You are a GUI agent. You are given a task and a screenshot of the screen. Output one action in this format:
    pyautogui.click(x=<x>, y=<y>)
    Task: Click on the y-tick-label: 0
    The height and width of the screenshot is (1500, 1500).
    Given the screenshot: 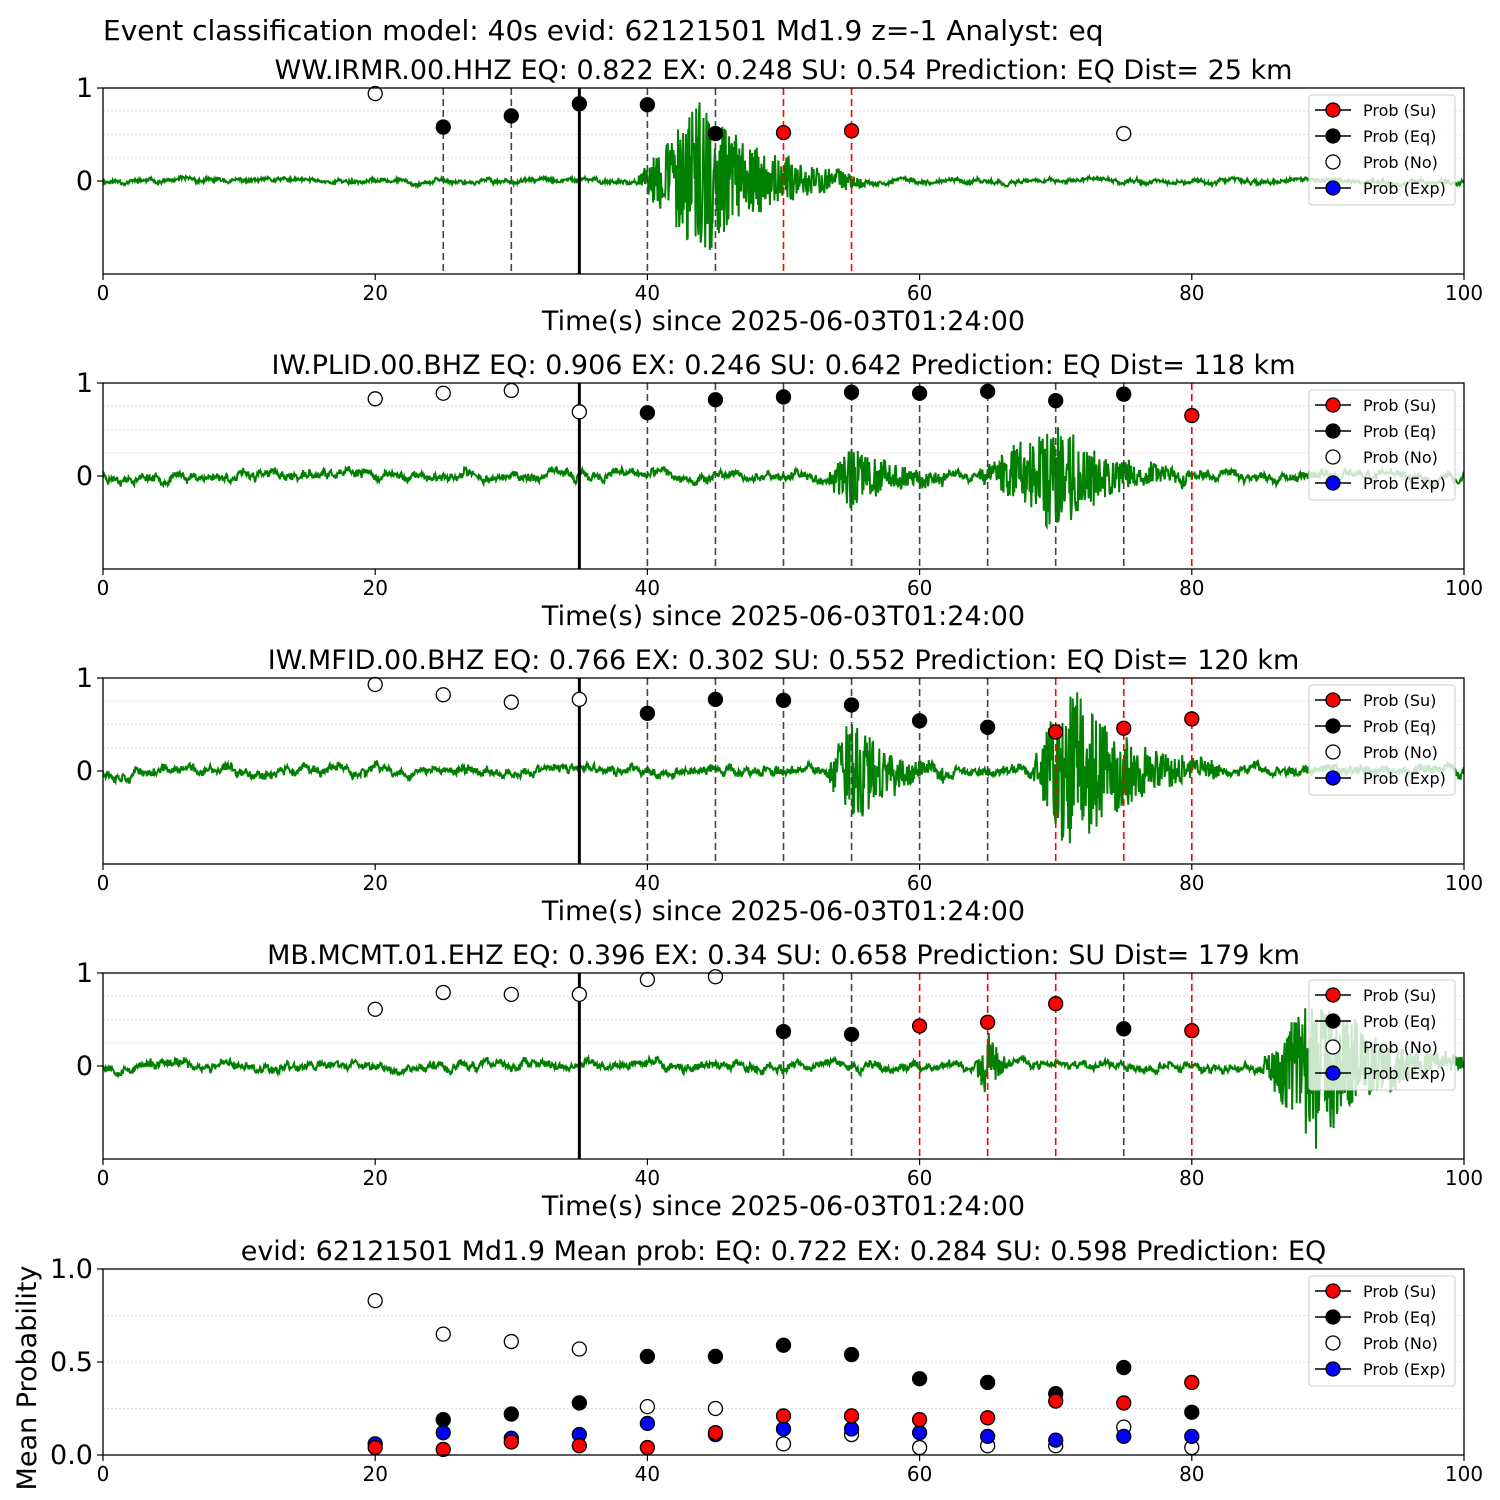 What is the action you would take?
    pyautogui.click(x=84, y=771)
    